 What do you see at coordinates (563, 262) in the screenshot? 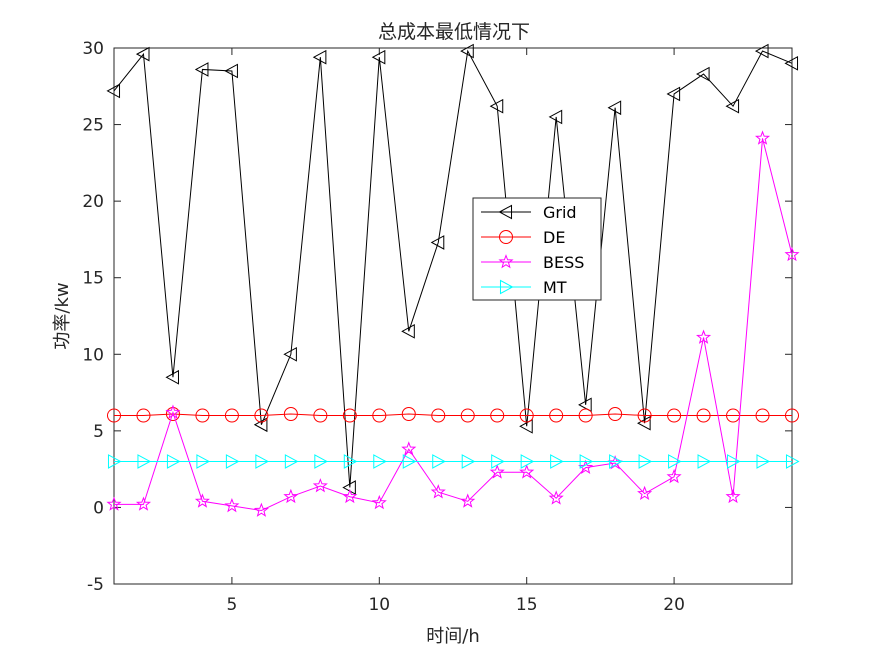
I see `legend-label-bess: BESS` at bounding box center [563, 262].